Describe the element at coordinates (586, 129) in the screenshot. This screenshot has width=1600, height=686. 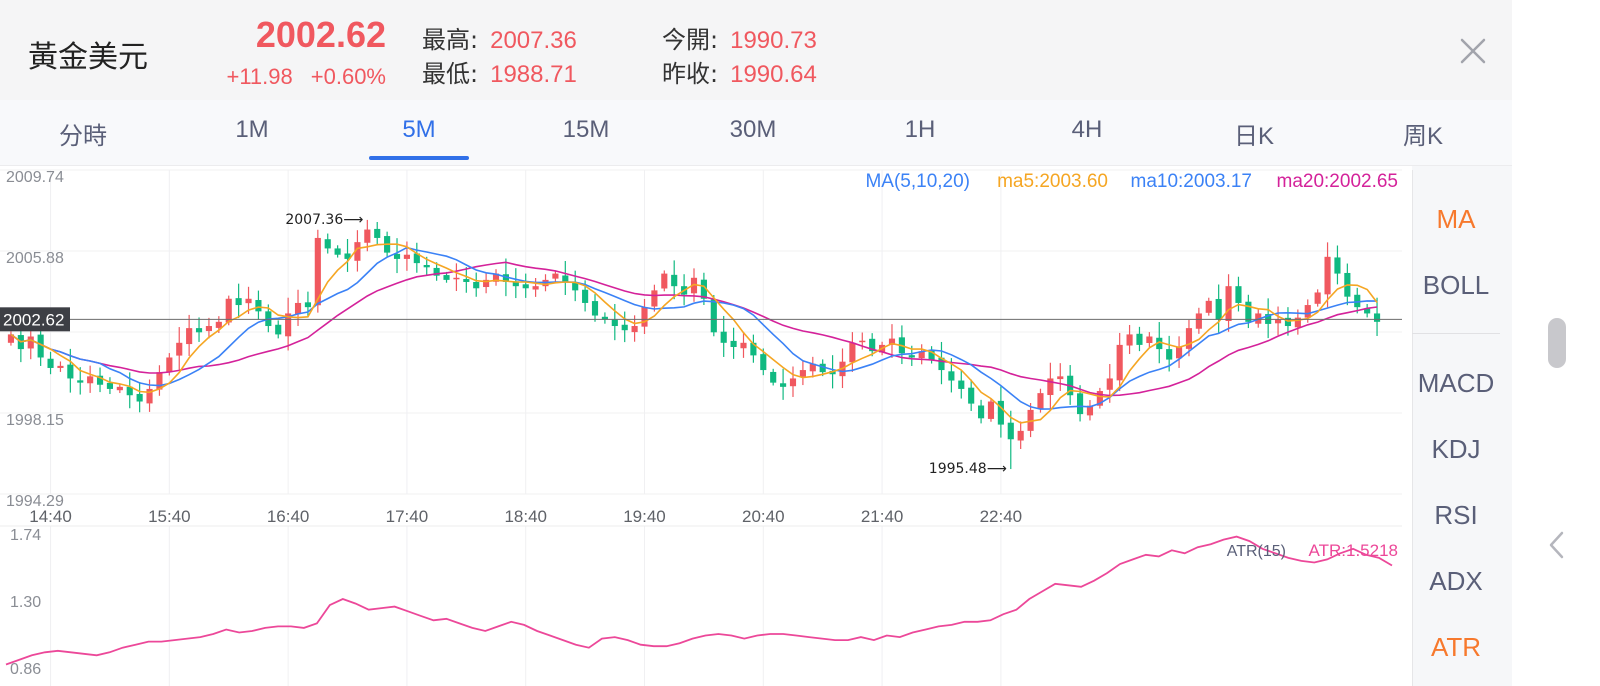
I see `tab-15m: 15M` at that location.